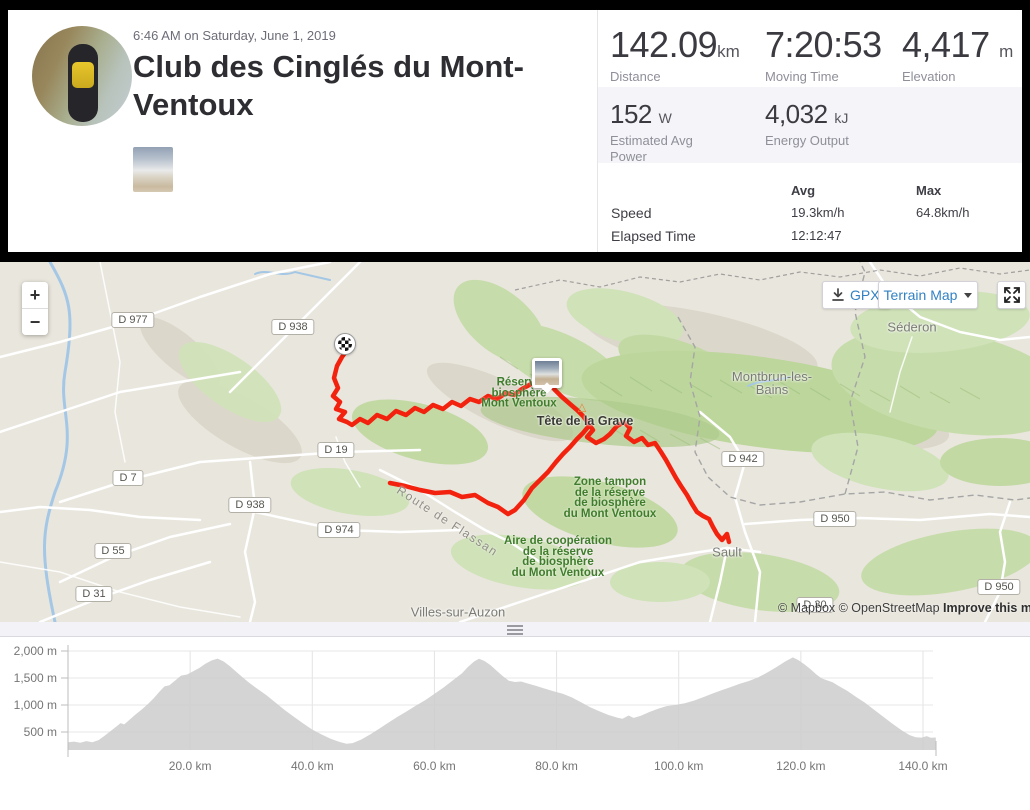 The image size is (1030, 810). I want to click on place-label: Sault, so click(727, 552).